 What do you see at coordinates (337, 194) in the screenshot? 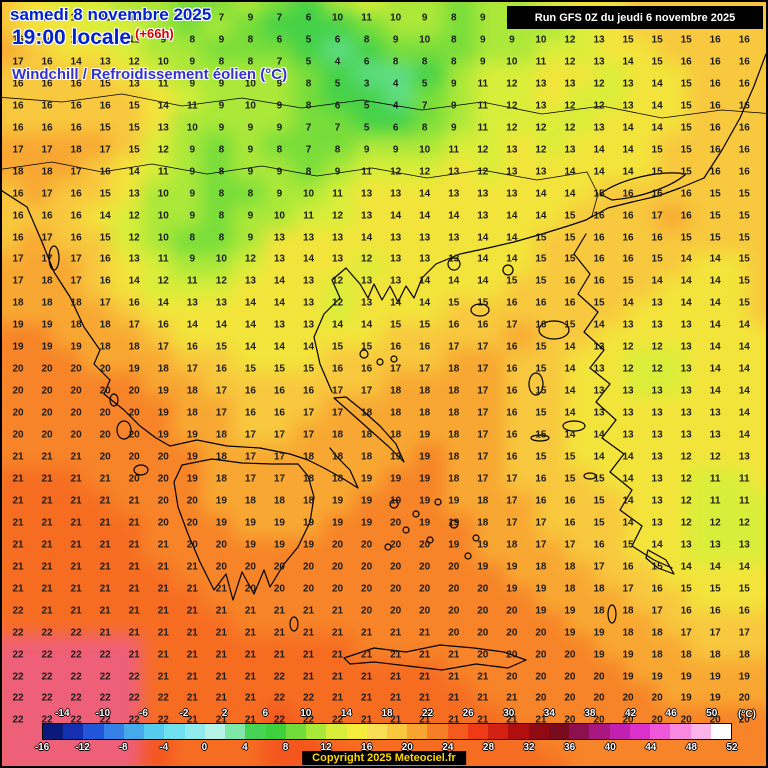
I see `temp-value: 11` at bounding box center [337, 194].